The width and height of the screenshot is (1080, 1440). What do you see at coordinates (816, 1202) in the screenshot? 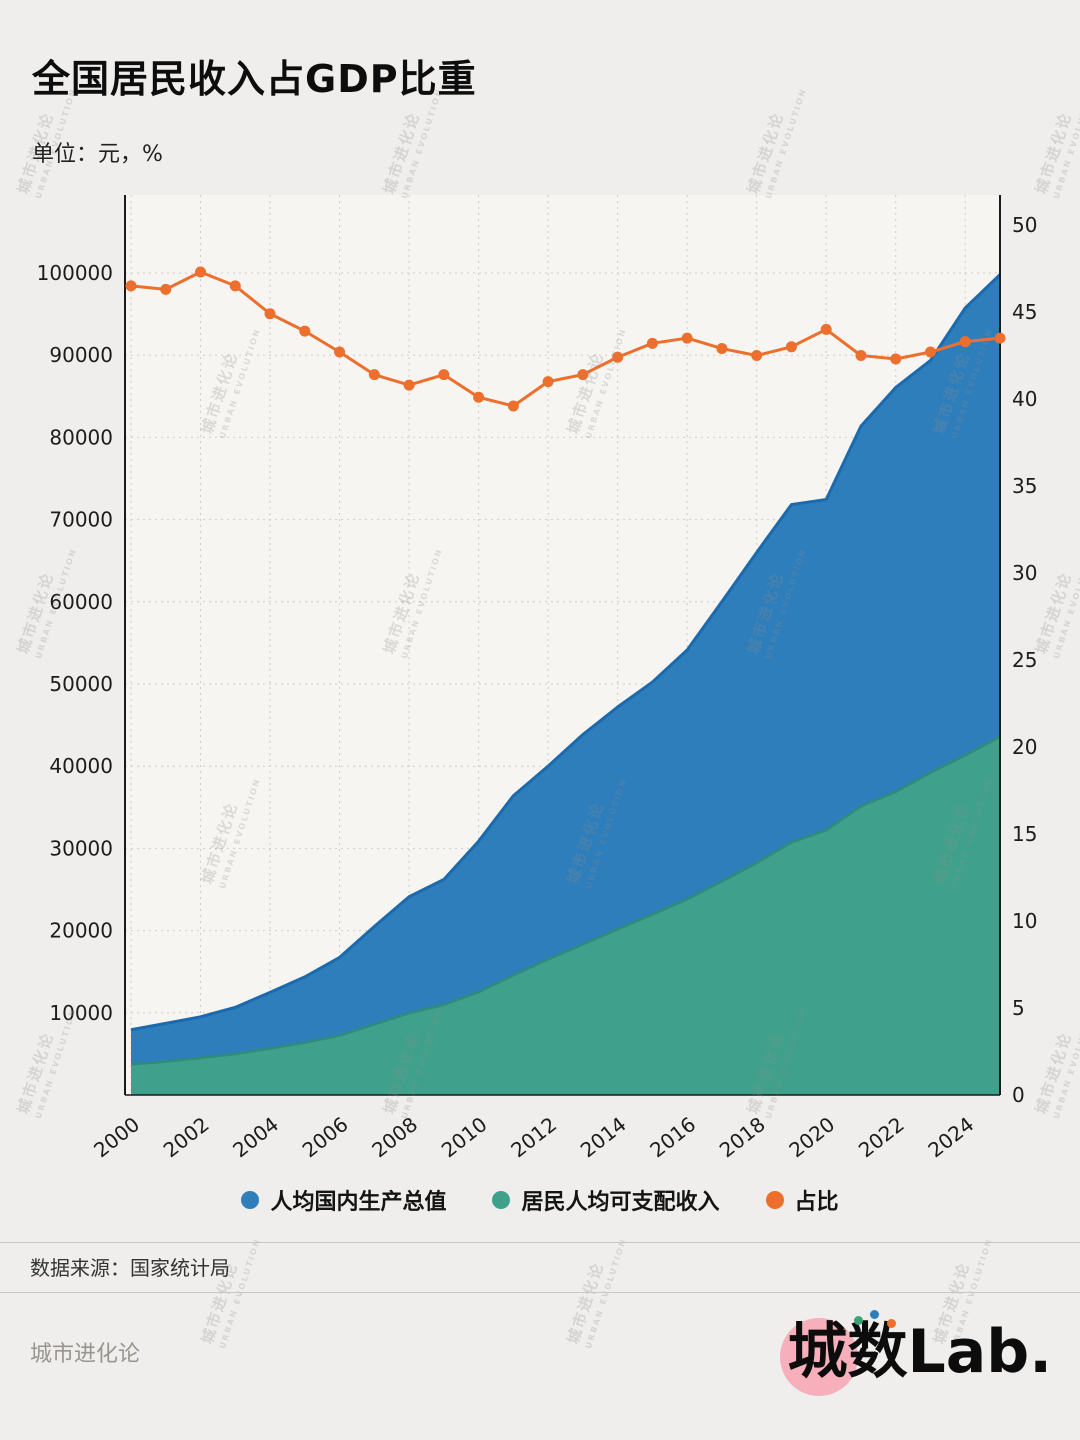
I see `legend-label-ratio: 占比` at bounding box center [816, 1202].